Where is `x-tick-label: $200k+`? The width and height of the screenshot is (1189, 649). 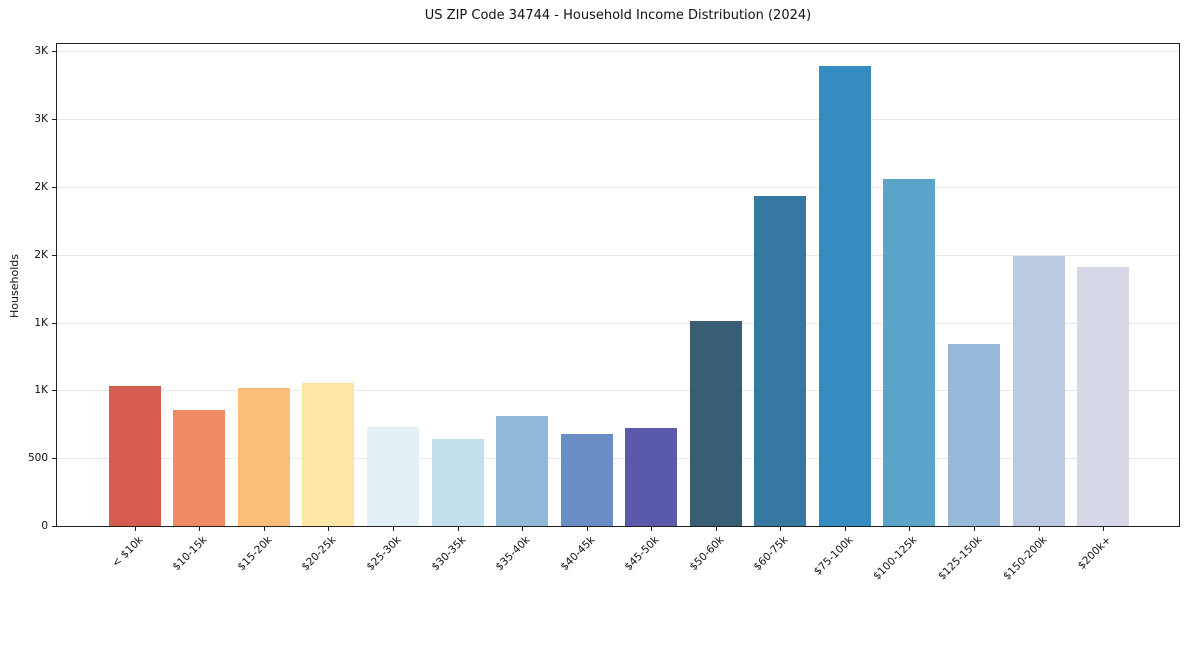 x-tick-label: $200k+ is located at coordinates (1094, 553).